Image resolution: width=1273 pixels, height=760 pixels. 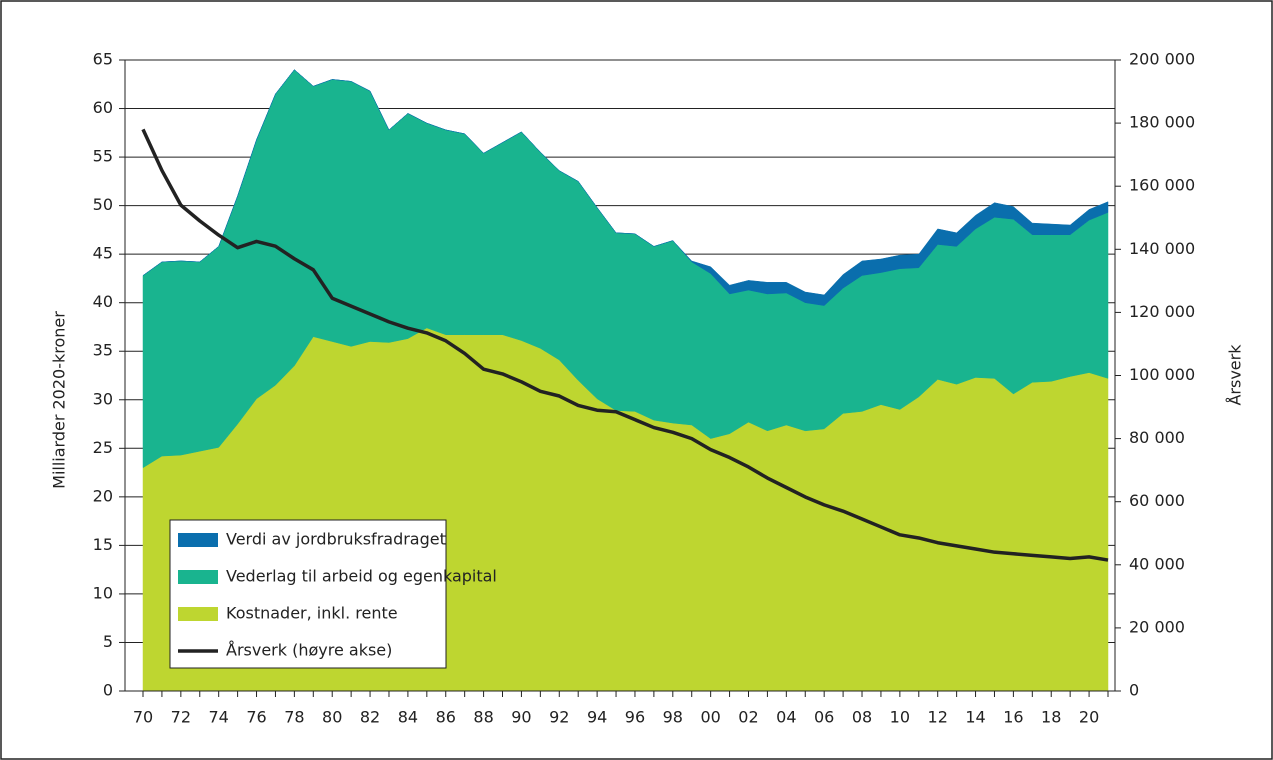 What do you see at coordinates (786, 717) in the screenshot?
I see `x-tick-label: 04` at bounding box center [786, 717].